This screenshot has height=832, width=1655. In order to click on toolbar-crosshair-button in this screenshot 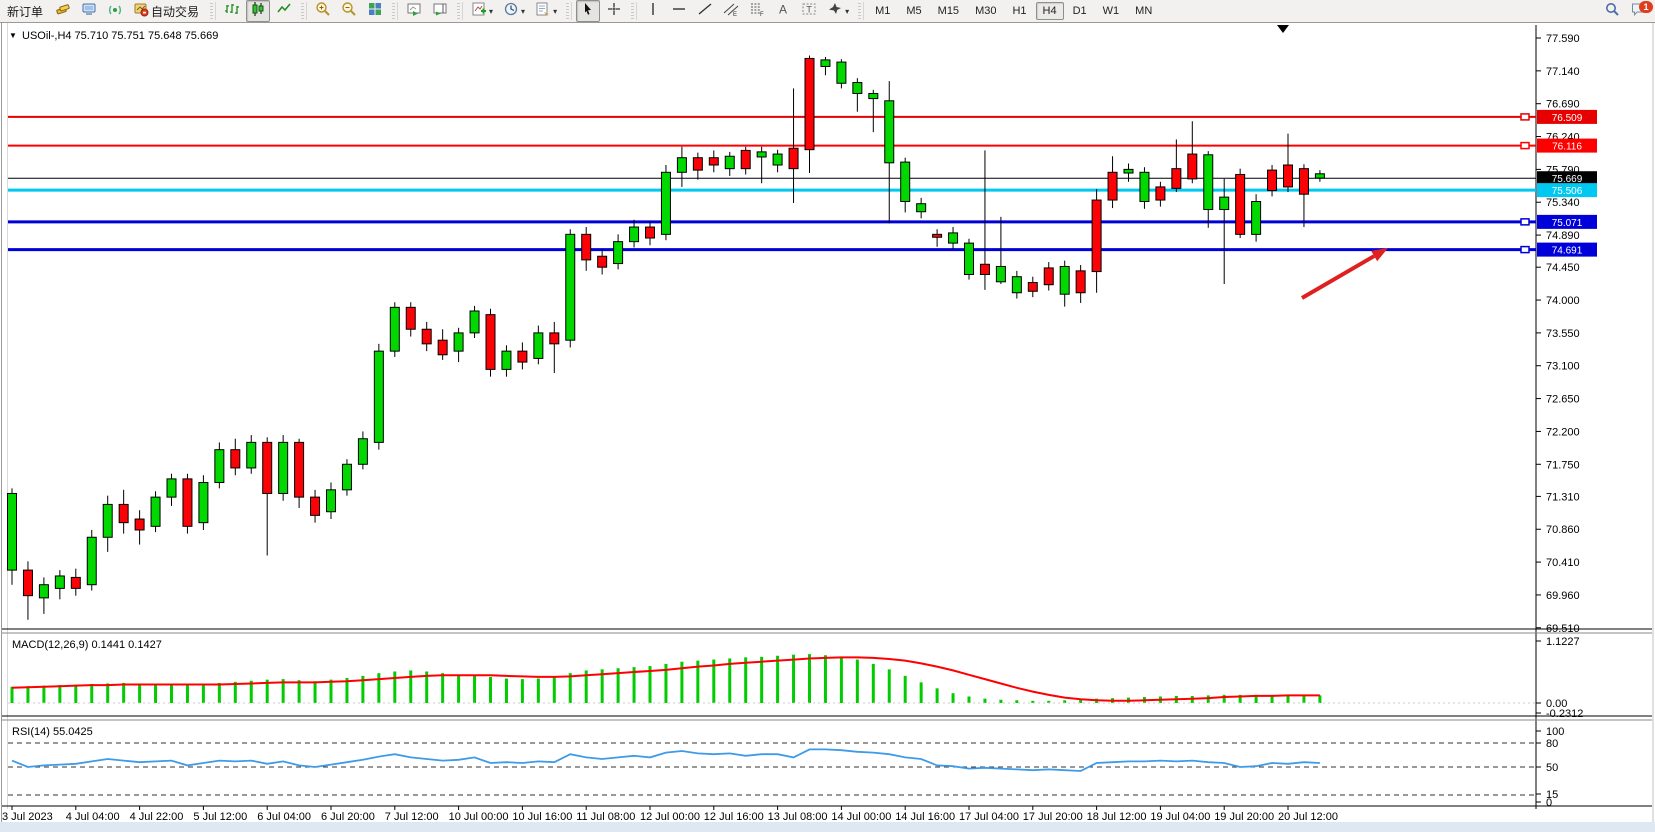, I will do `click(614, 11)`.